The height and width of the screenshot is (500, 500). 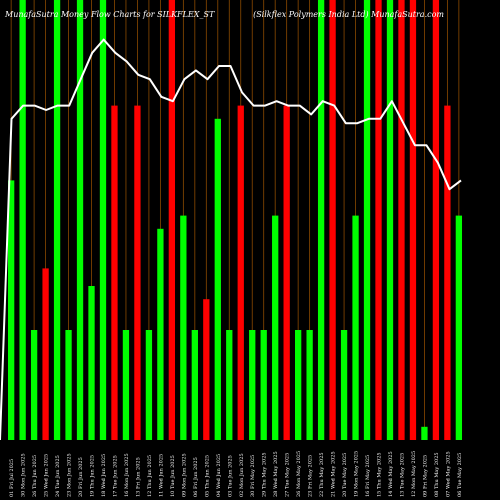 What do you see at coordinates (24, 475) in the screenshot?
I see `x-tick-label: 30 Mon Jun 2025` at bounding box center [24, 475].